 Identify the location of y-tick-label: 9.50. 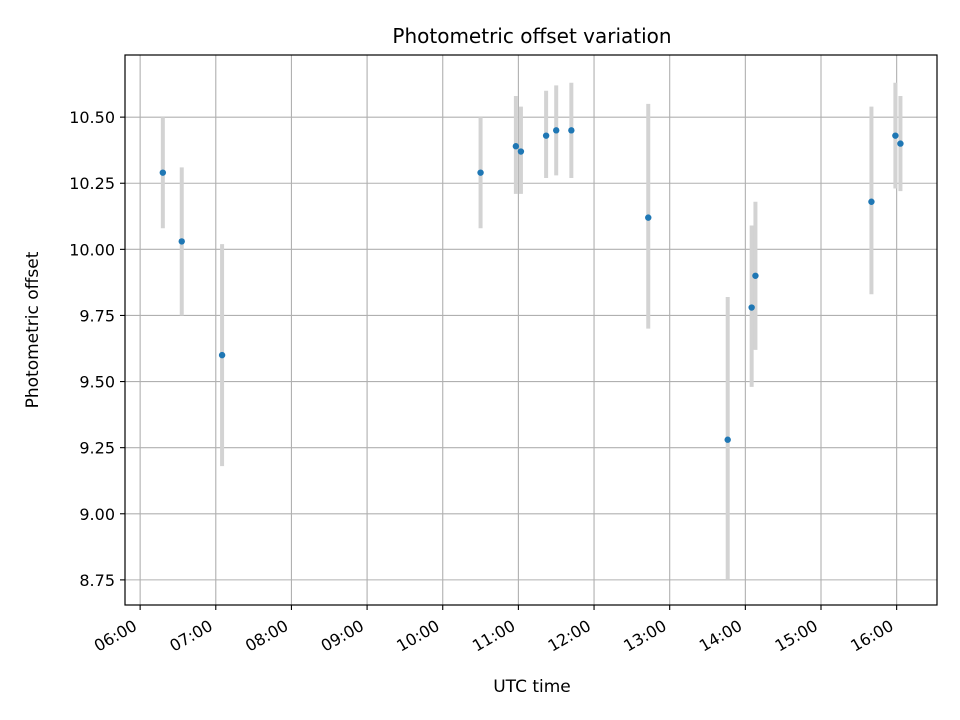
(97, 382).